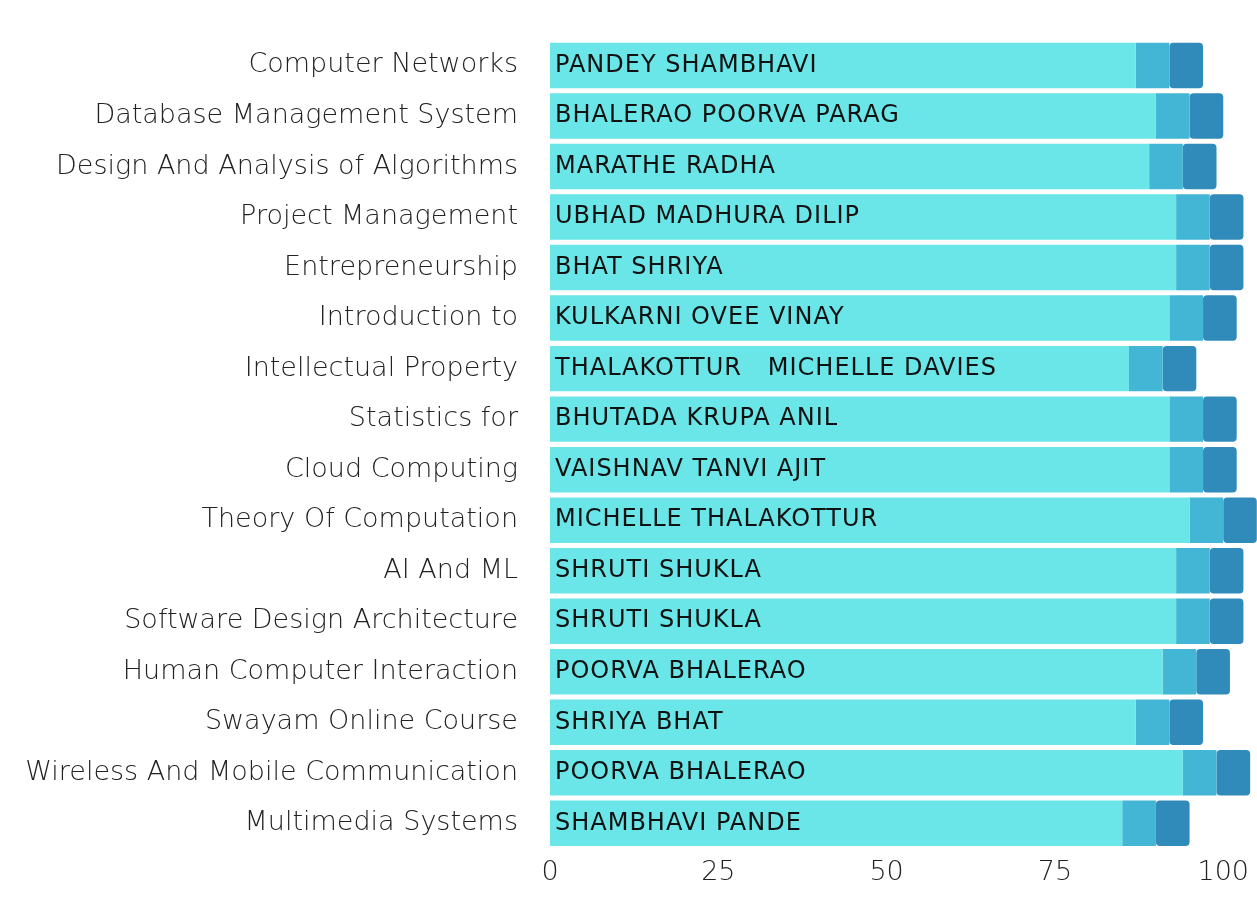 The width and height of the screenshot is (1257, 897). What do you see at coordinates (550, 870) in the screenshot?
I see `x-tick-label: 0` at bounding box center [550, 870].